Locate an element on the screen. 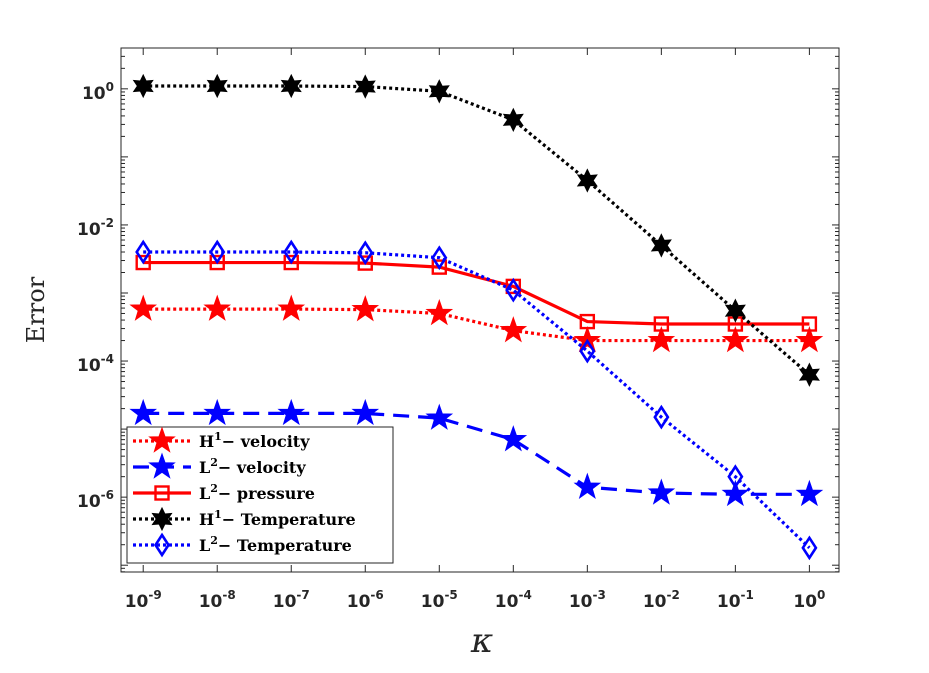  y-axis-label: Error is located at coordinates (36, 309).